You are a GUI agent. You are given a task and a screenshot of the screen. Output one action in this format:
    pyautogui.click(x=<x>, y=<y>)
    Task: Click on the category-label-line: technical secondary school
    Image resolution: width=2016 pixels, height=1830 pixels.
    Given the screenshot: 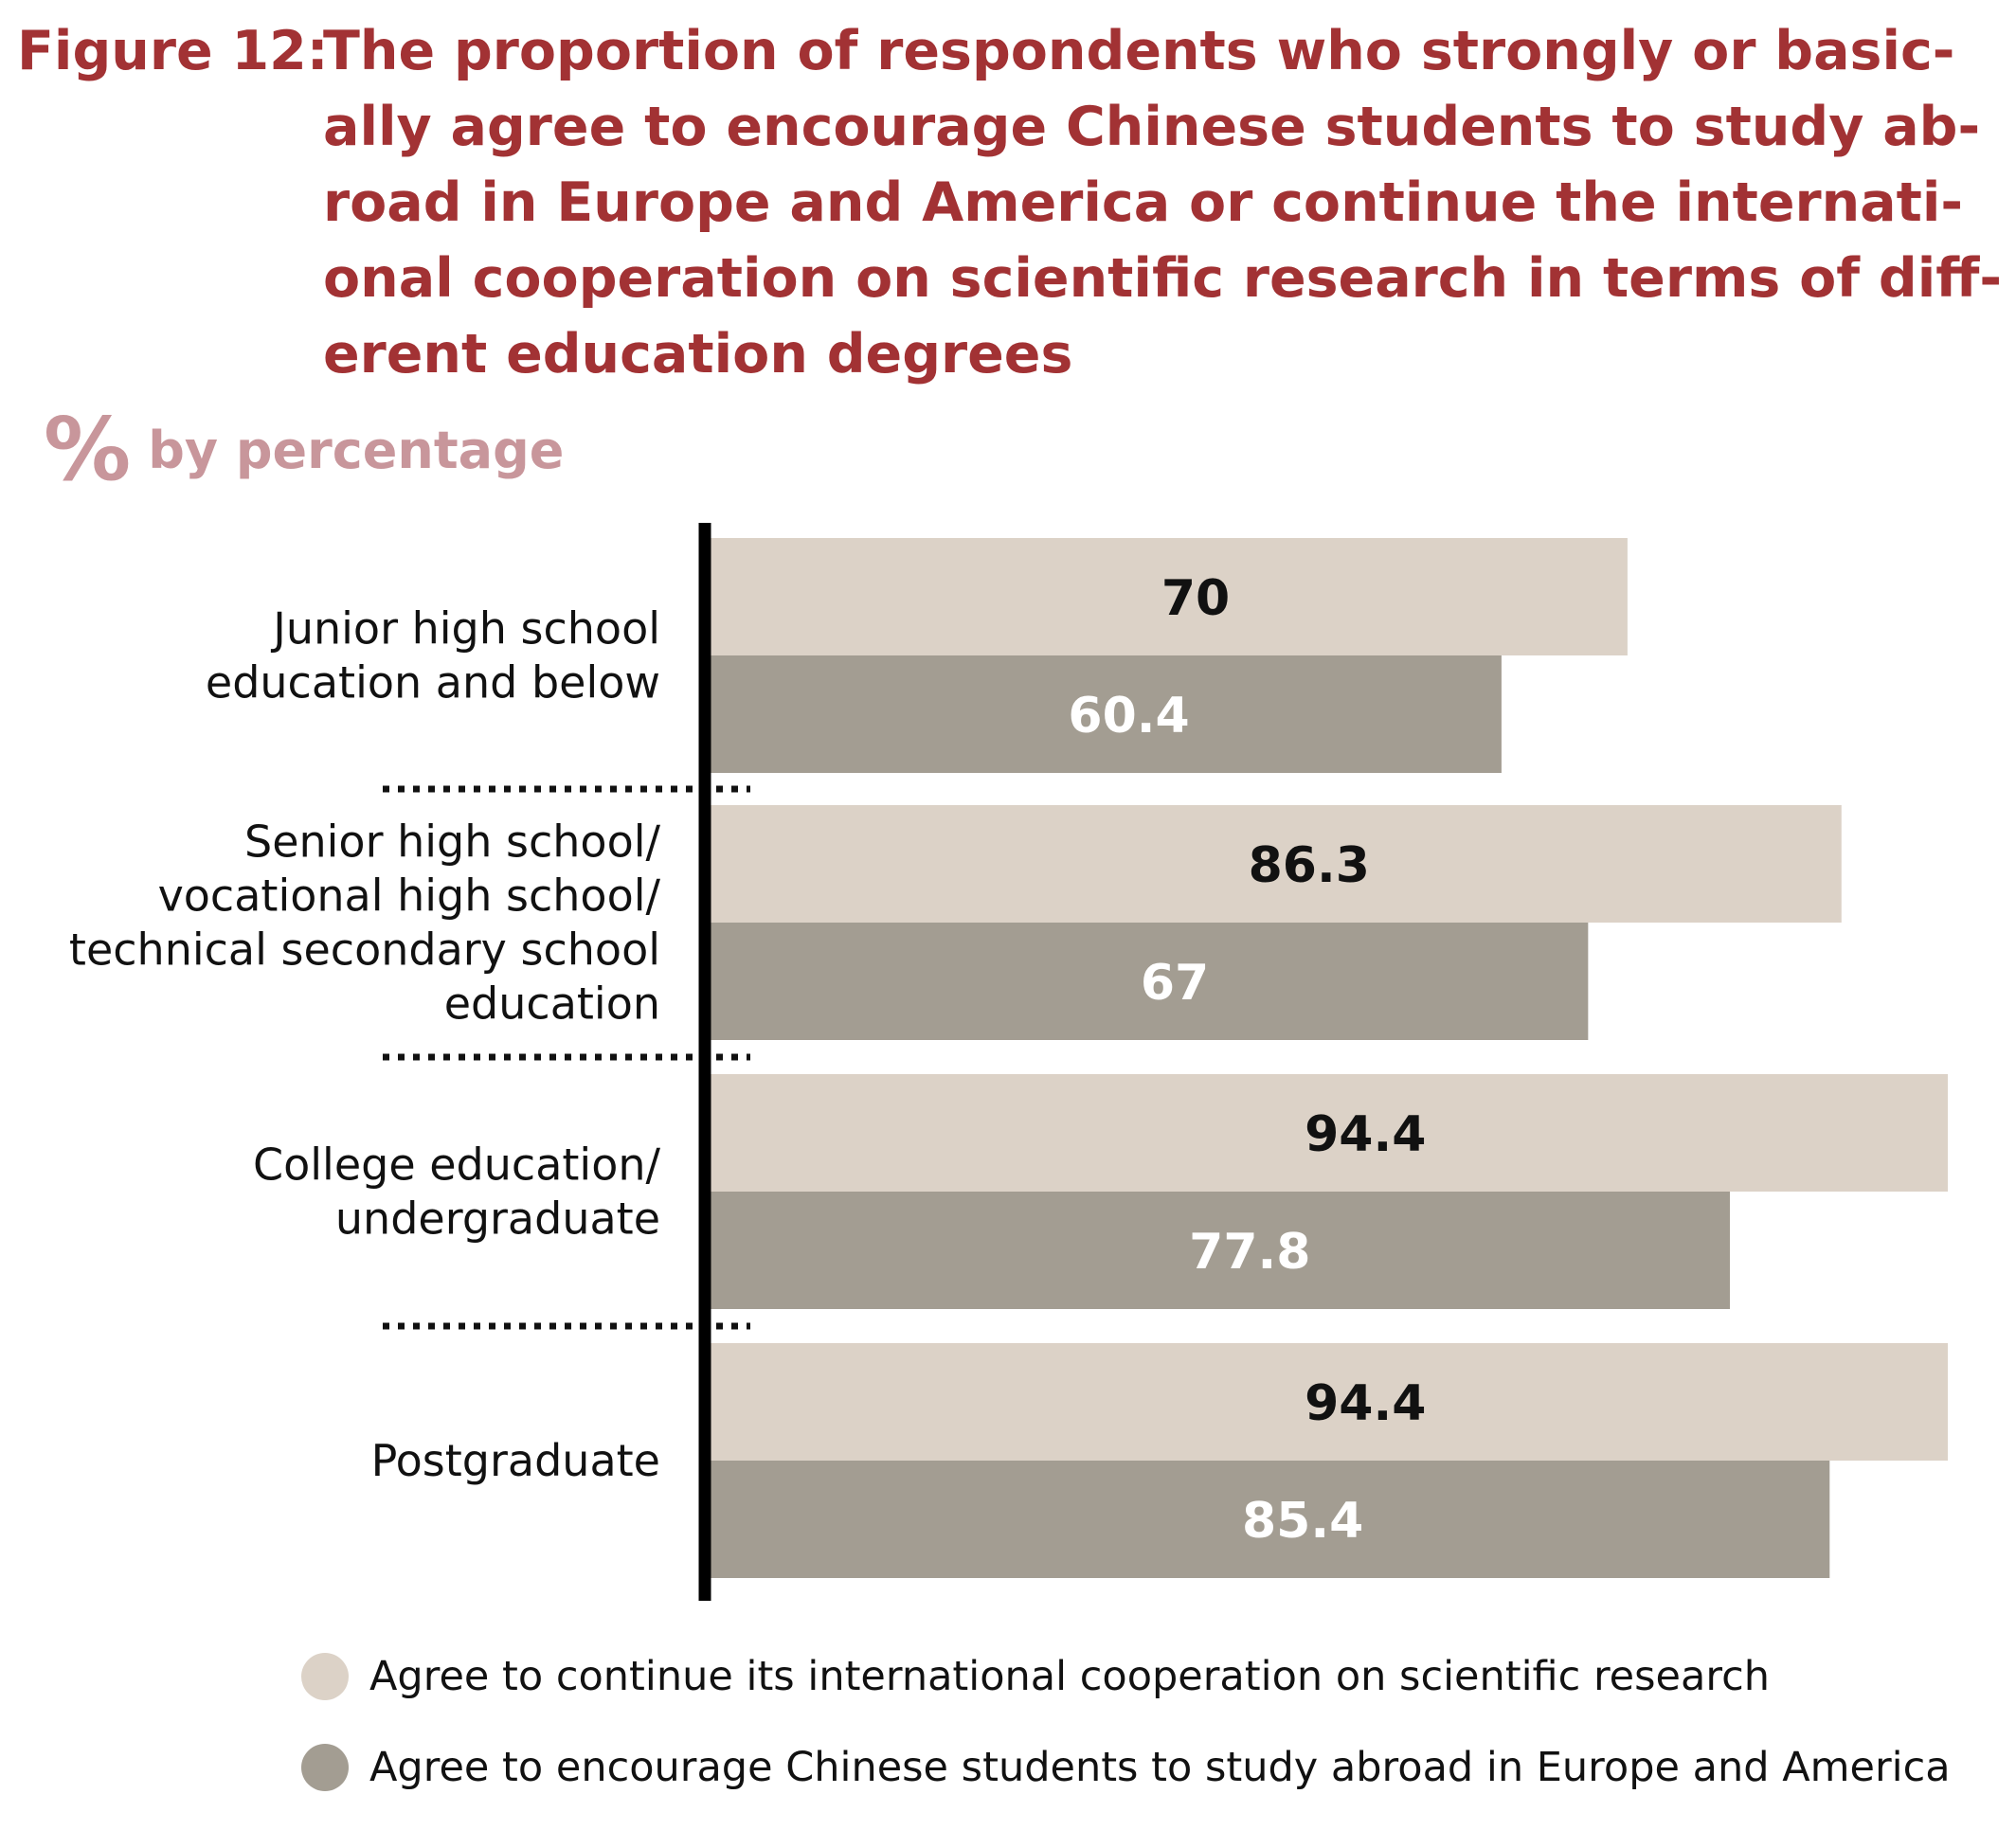 What is the action you would take?
    pyautogui.click(x=364, y=950)
    